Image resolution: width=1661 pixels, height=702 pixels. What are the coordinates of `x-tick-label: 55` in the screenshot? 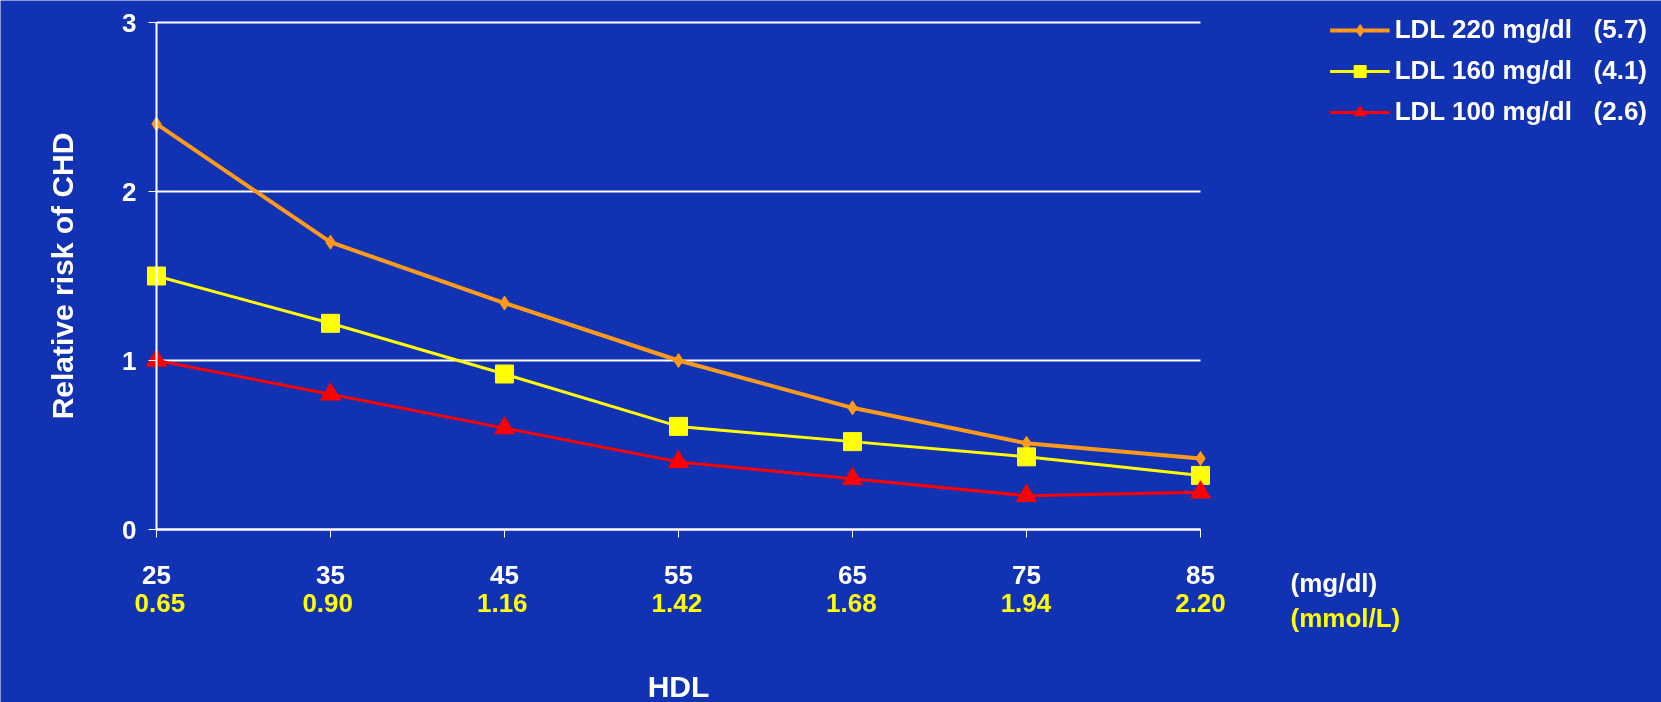 It's located at (678, 574).